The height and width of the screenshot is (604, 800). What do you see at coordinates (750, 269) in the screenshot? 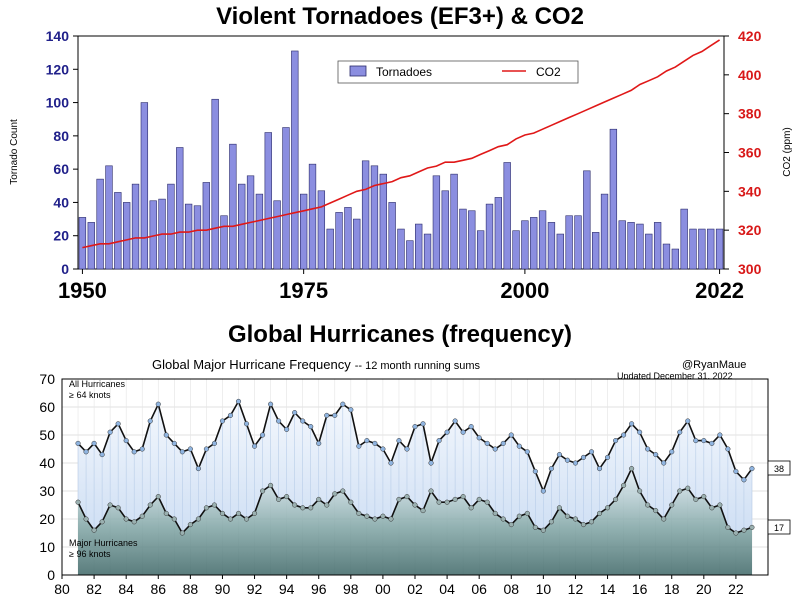
I see `co2-y-tick-label: 300` at bounding box center [750, 269].